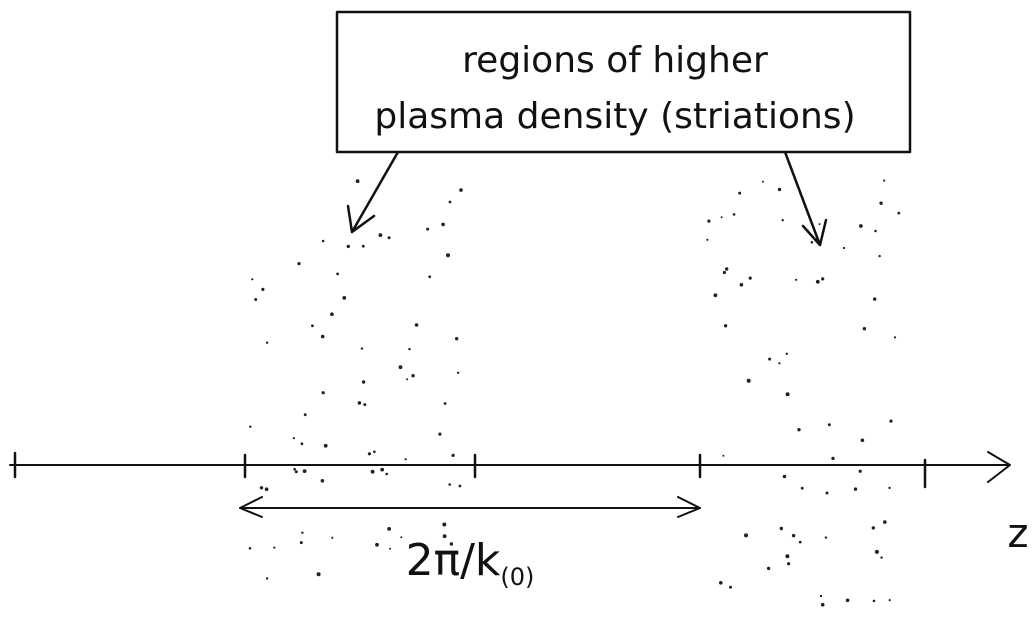  Describe the element at coordinates (510, 467) in the screenshot. I see `z-axis` at that location.